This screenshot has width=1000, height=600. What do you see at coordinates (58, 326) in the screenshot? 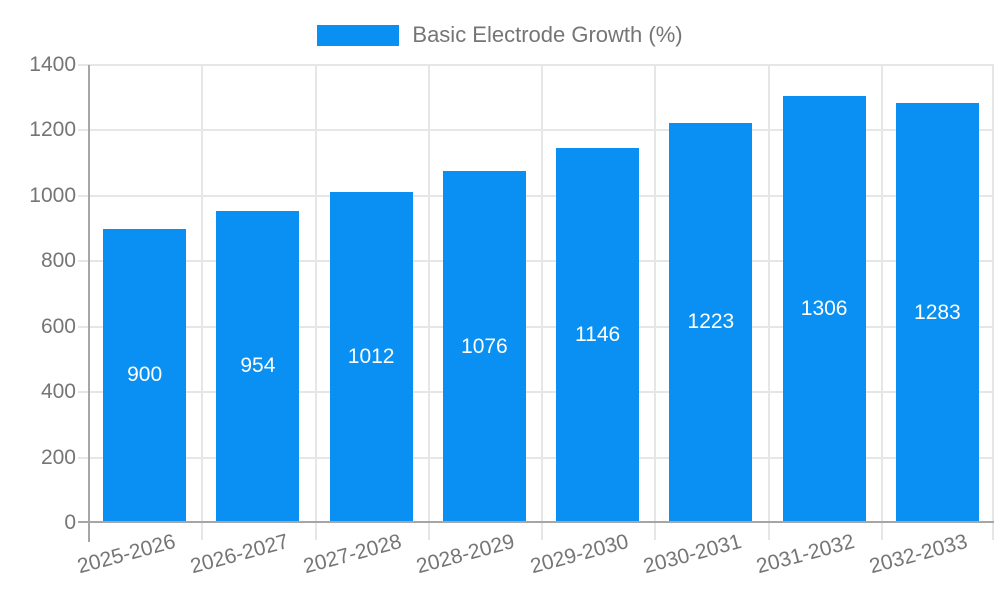
I see `y-tick-label: 600` at bounding box center [58, 326].